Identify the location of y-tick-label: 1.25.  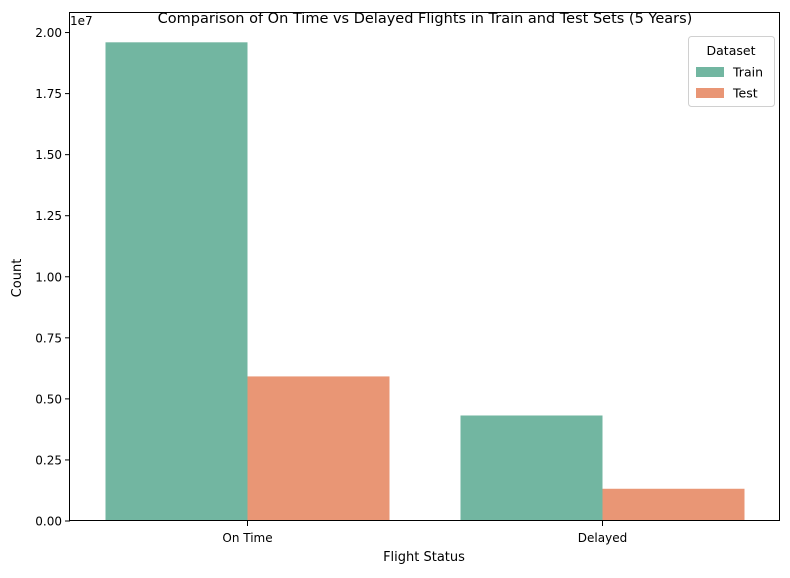
(48, 216).